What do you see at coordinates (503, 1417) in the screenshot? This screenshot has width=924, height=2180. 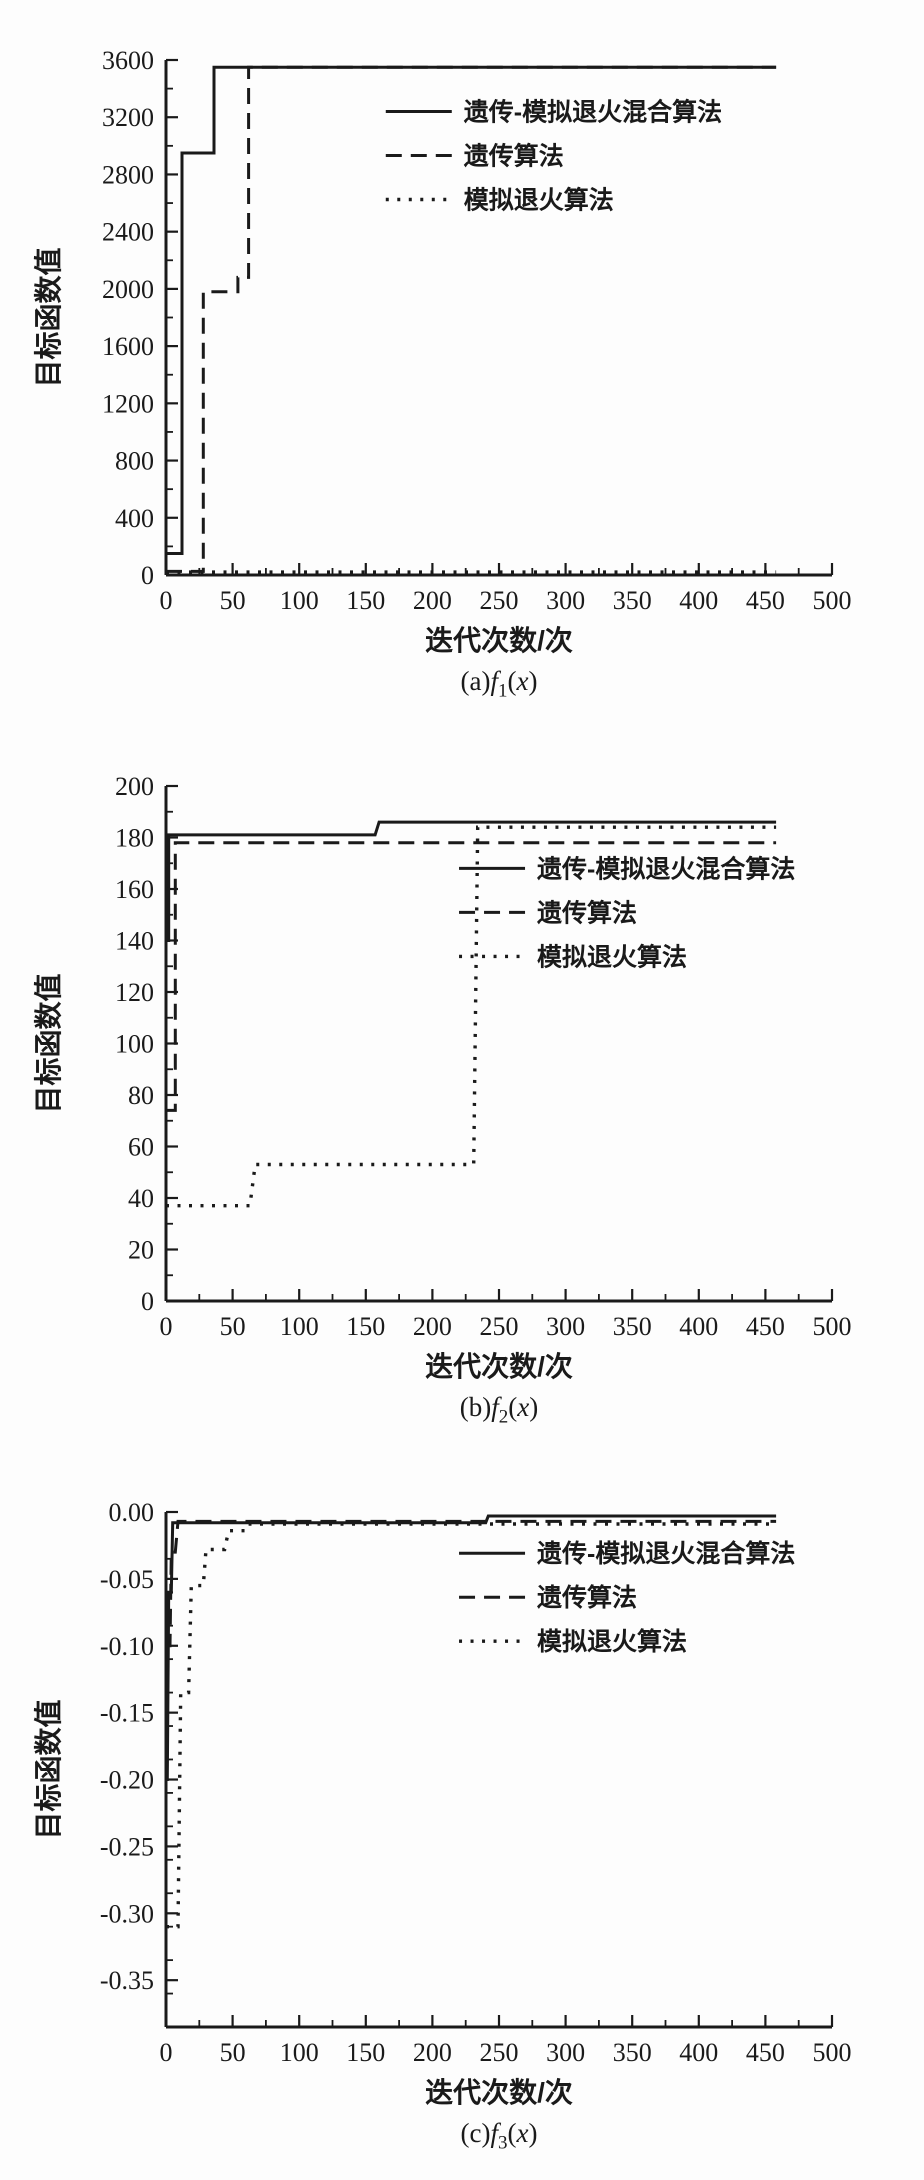 I see `caption-sub: 2` at bounding box center [503, 1417].